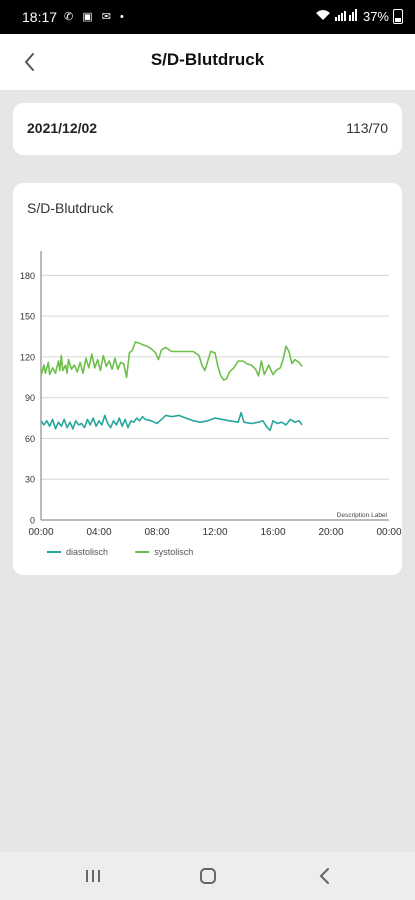  I want to click on legend-label-systolisch: systolisch, so click(173, 552).